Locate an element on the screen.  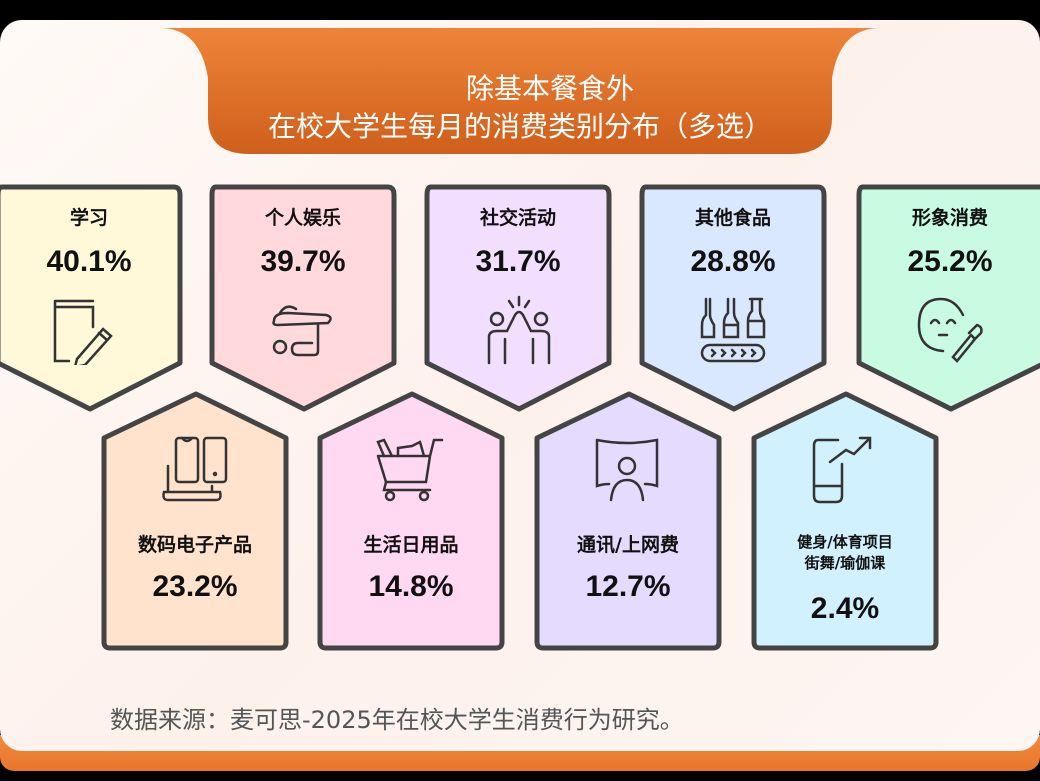
tile-label: 健身/体育项目 街舞/瑜伽课 is located at coordinates (845, 553).